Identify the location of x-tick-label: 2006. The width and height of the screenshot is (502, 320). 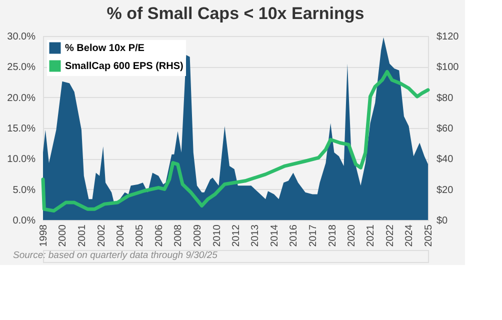
(160, 235).